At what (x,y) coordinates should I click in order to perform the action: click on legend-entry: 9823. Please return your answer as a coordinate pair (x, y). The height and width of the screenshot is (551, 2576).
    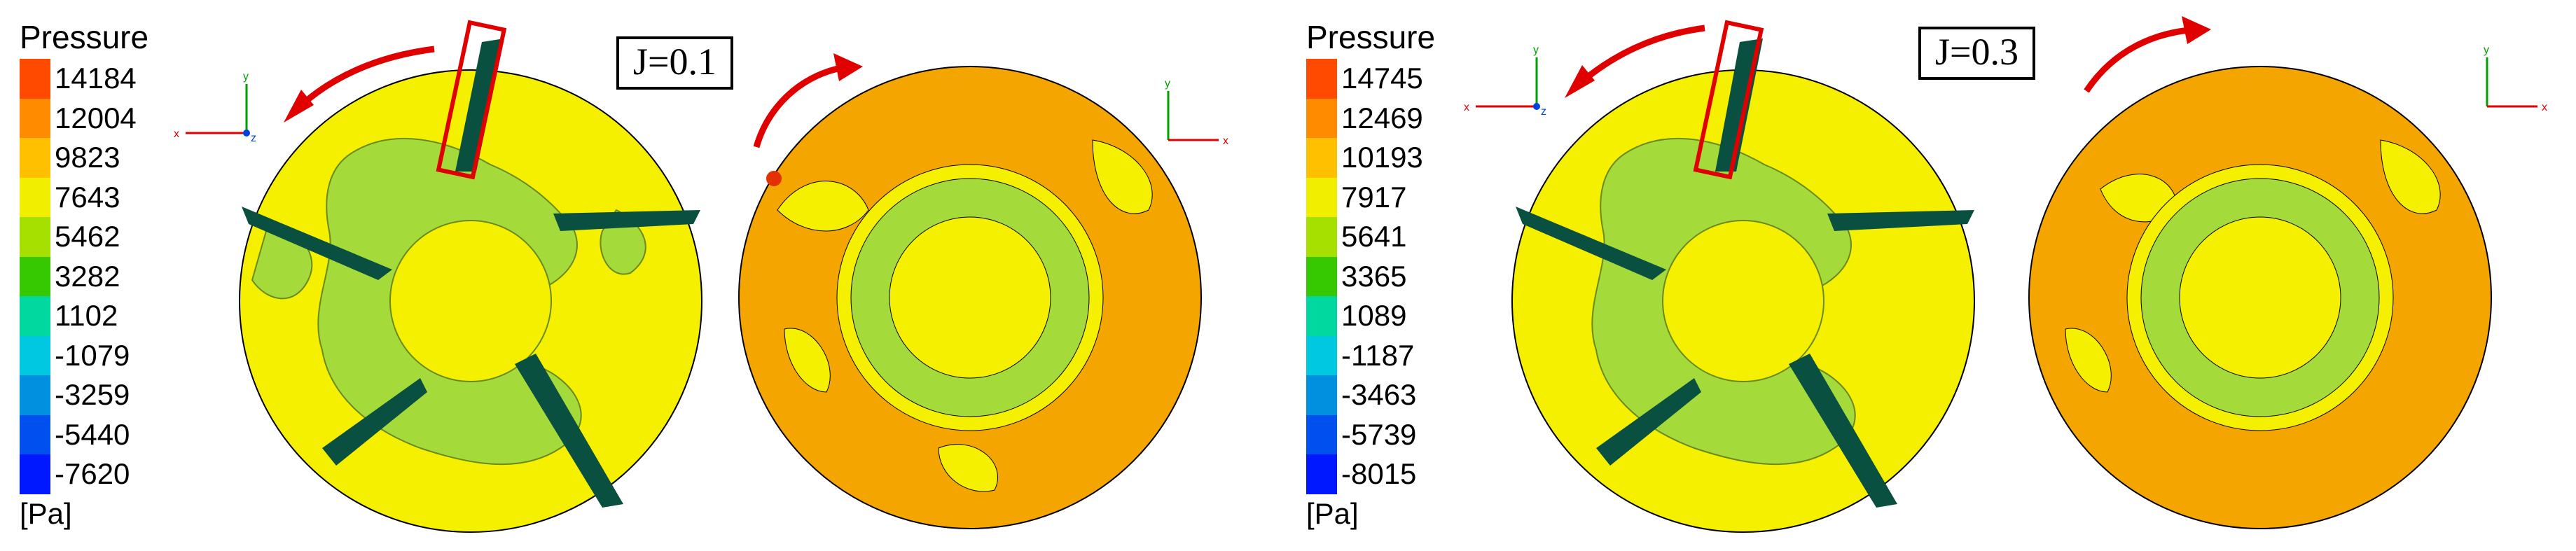
    Looking at the image, I should click on (84, 158).